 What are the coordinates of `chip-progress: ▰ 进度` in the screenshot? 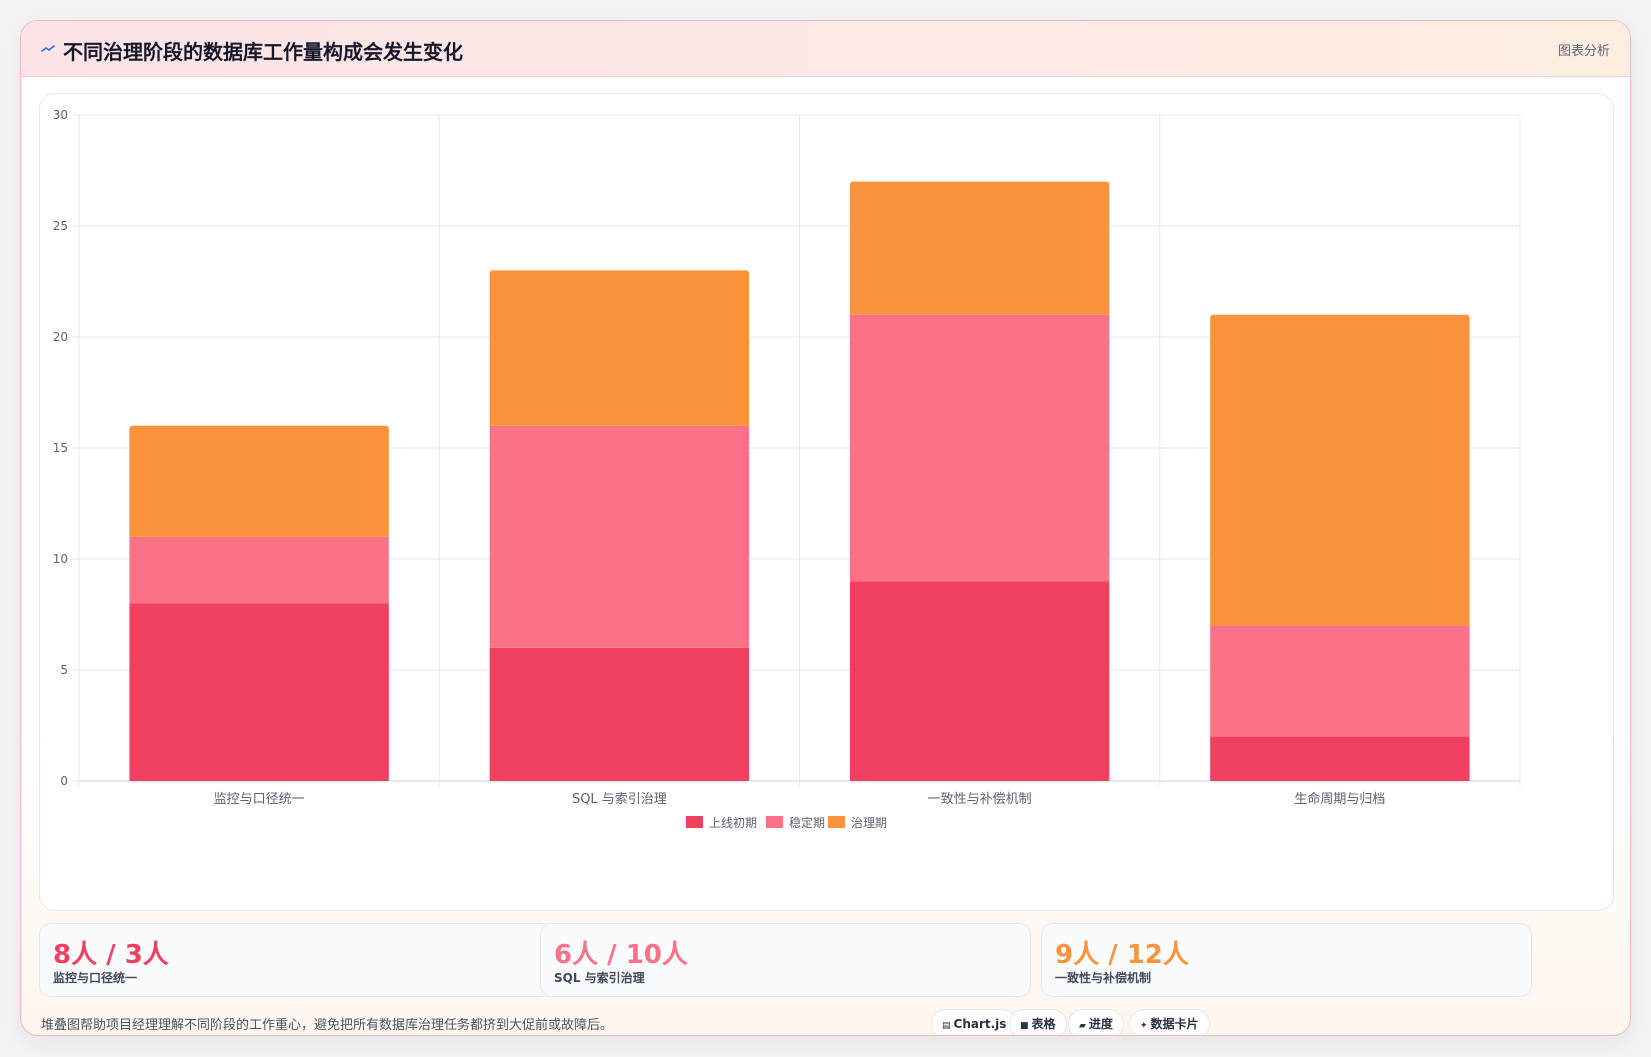 It's located at (1096, 1022).